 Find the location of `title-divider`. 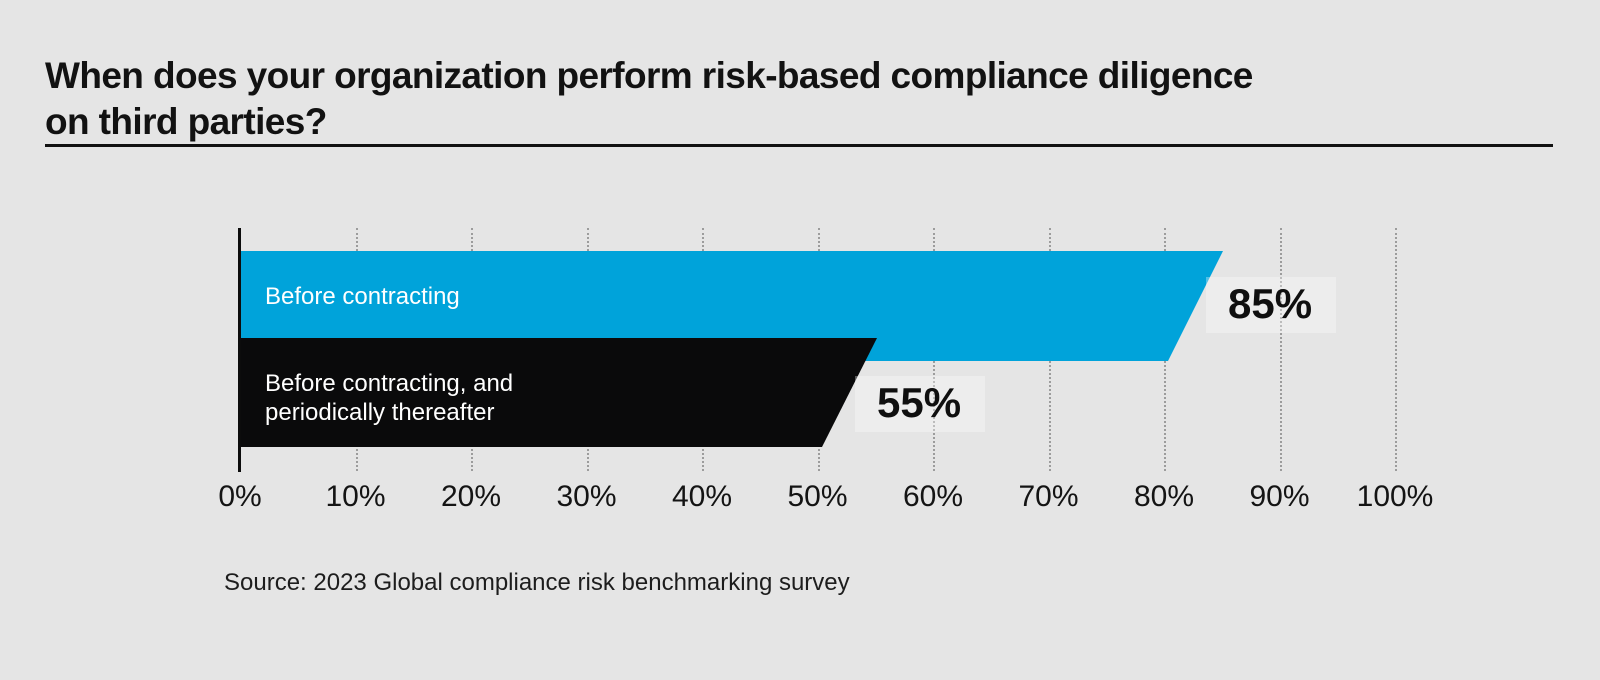

title-divider is located at coordinates (799, 145).